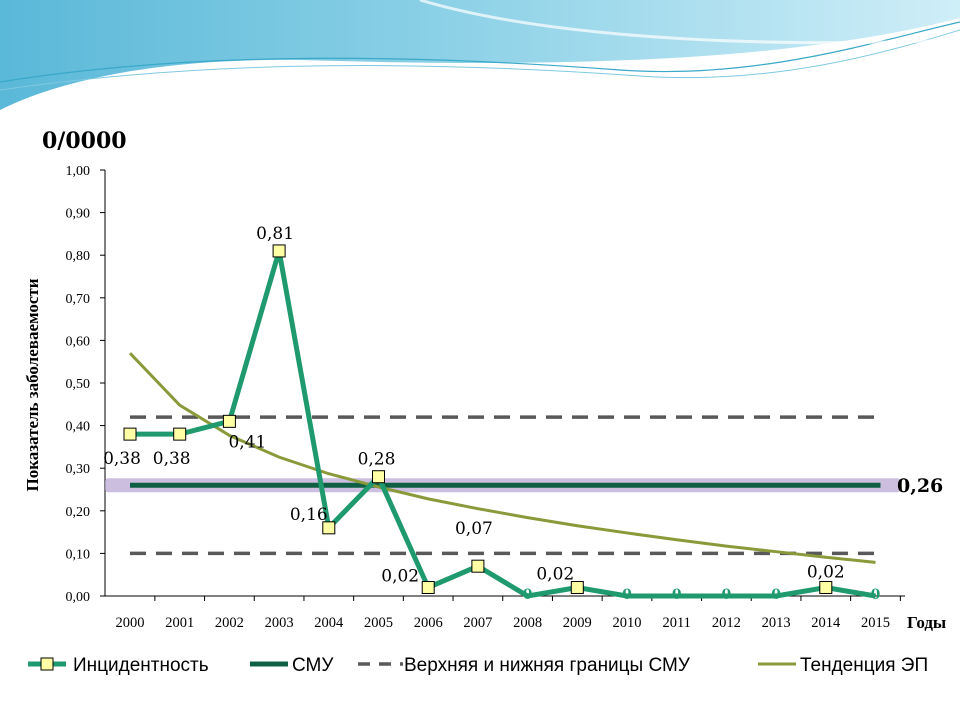 Image resolution: width=960 pixels, height=704 pixels. Describe the element at coordinates (78, 597) in the screenshot. I see `y-tick-label: 0,00` at that location.